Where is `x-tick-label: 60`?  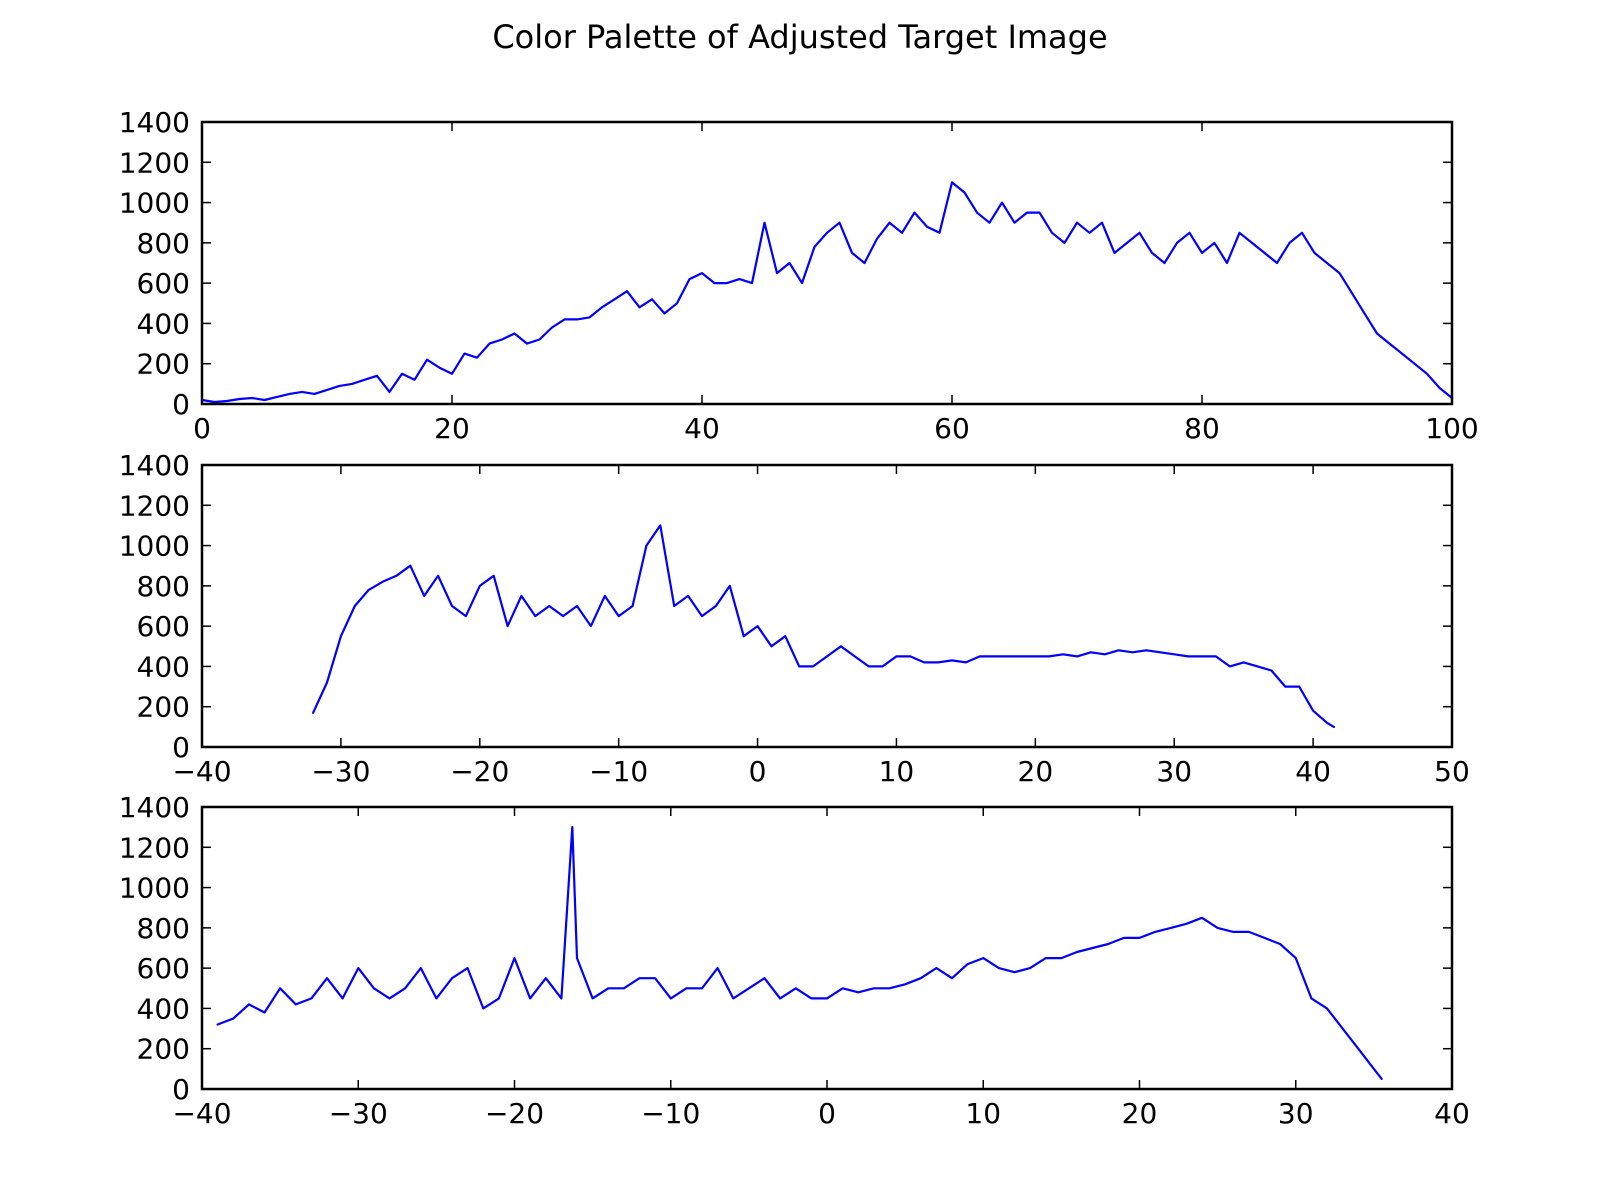 x-tick-label: 60 is located at coordinates (952, 428).